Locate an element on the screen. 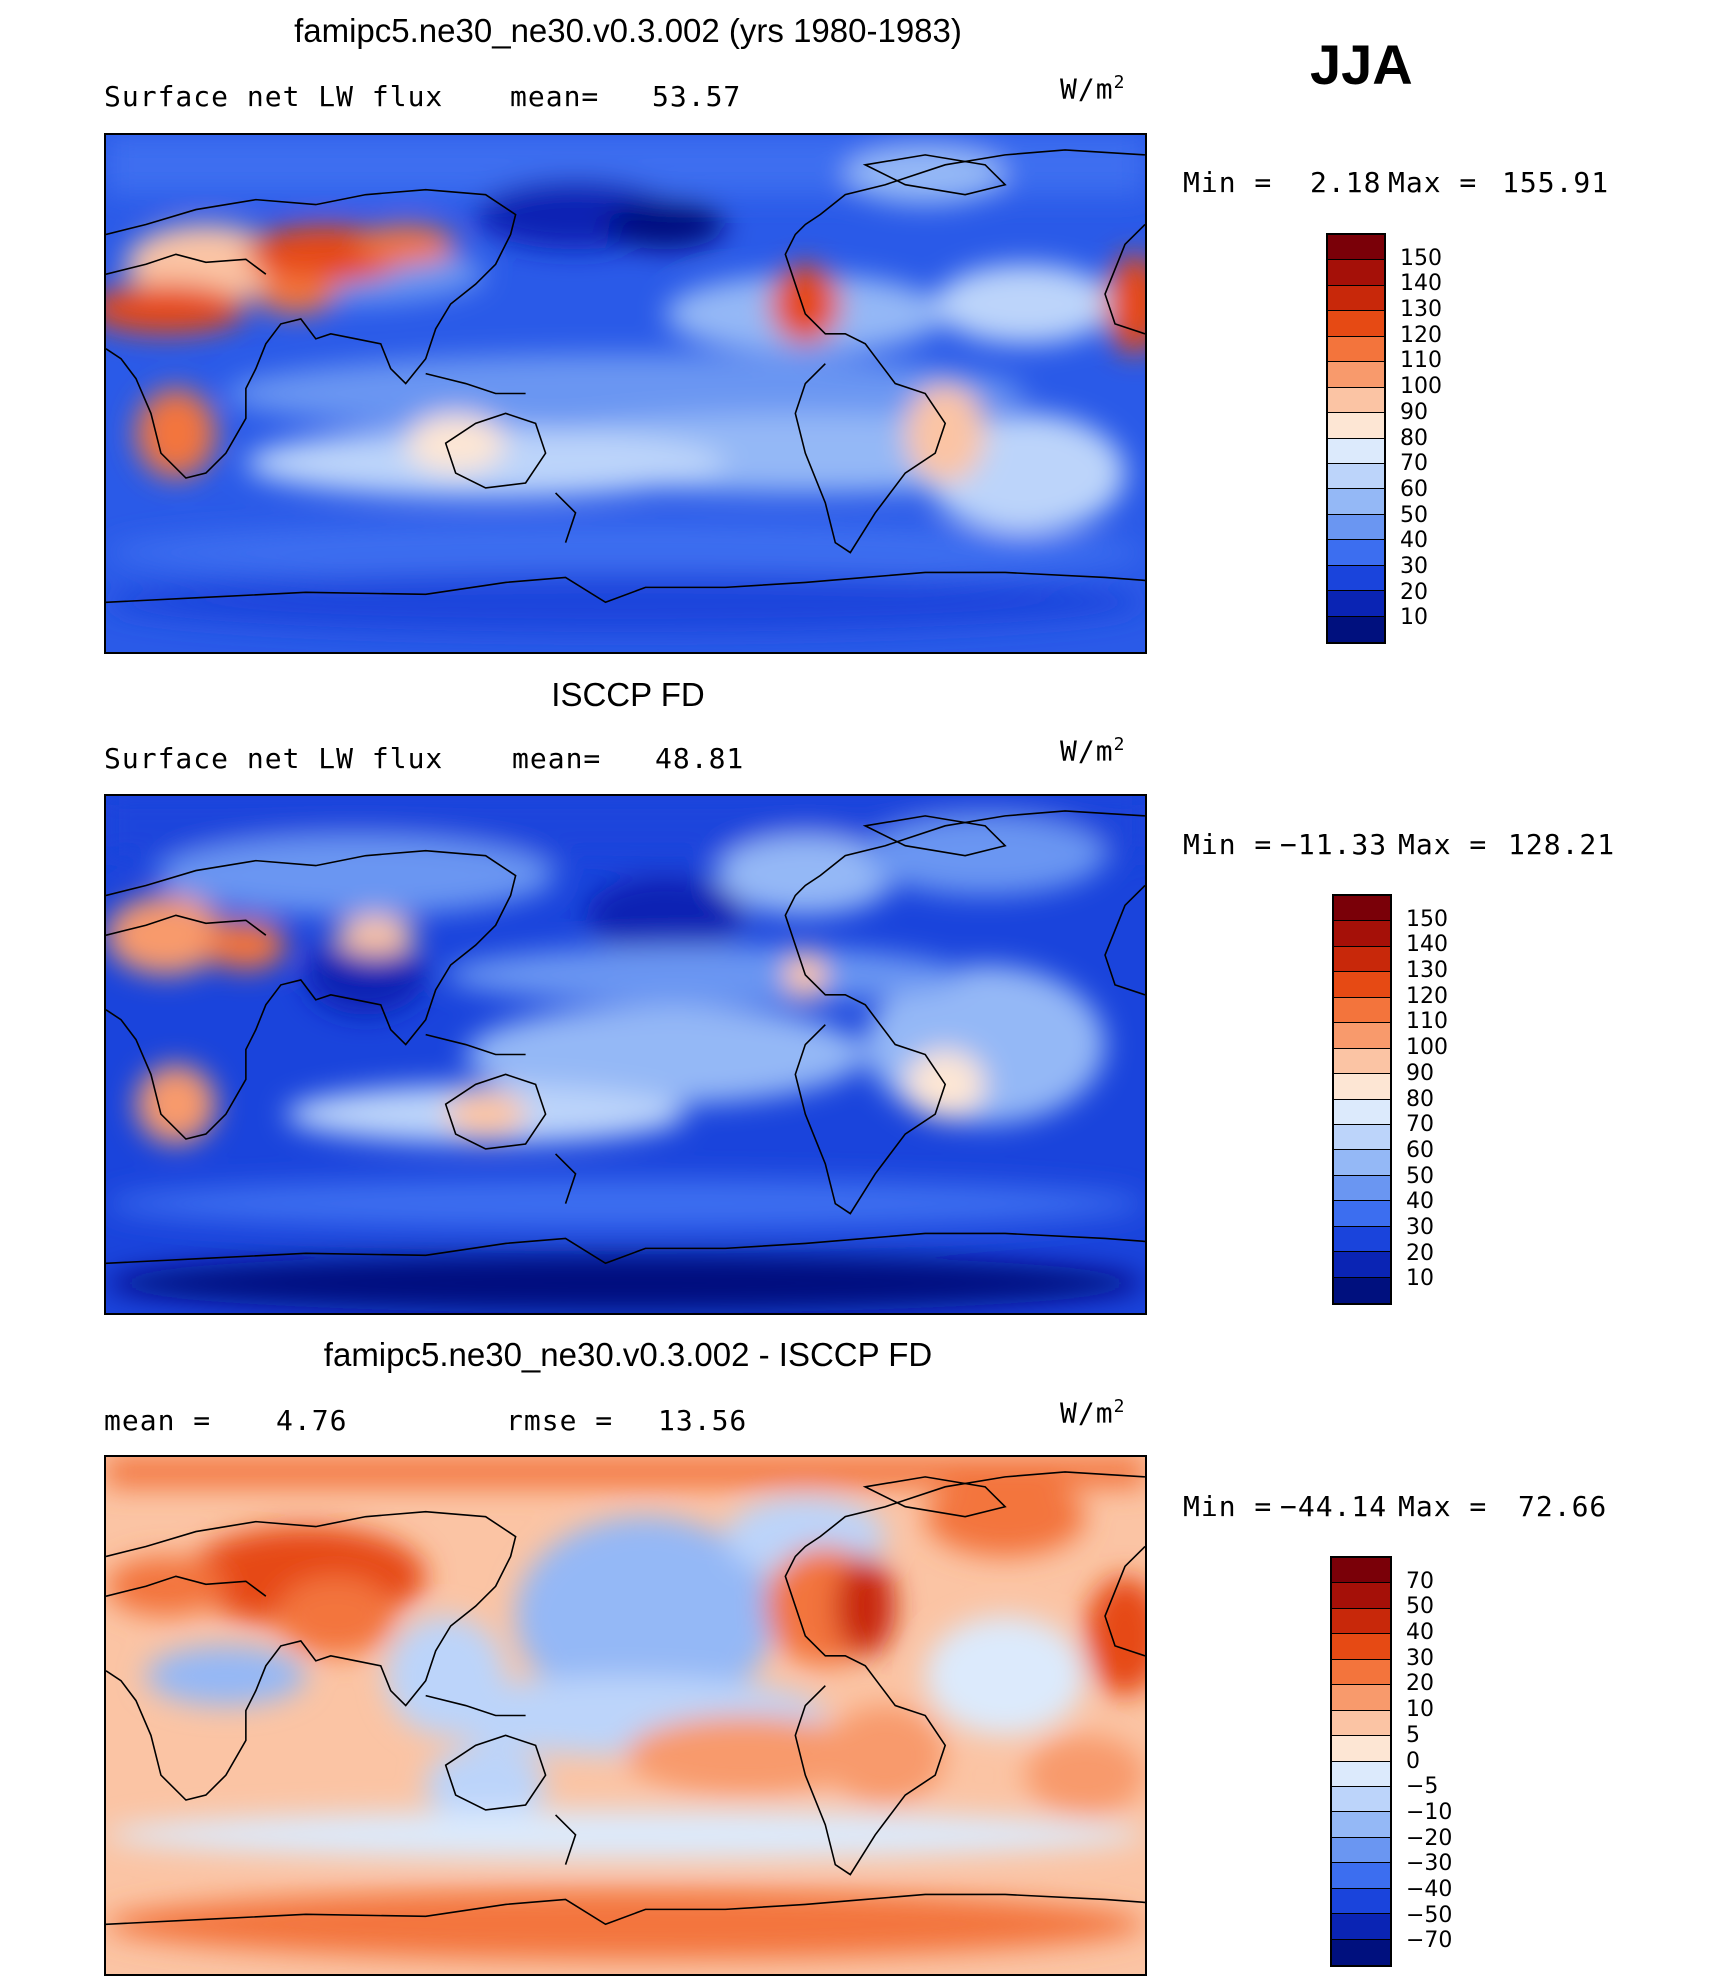 Image resolution: width=1710 pixels, height=1979 pixels. panel-1-min-value: 2.18 is located at coordinates (1346, 182).